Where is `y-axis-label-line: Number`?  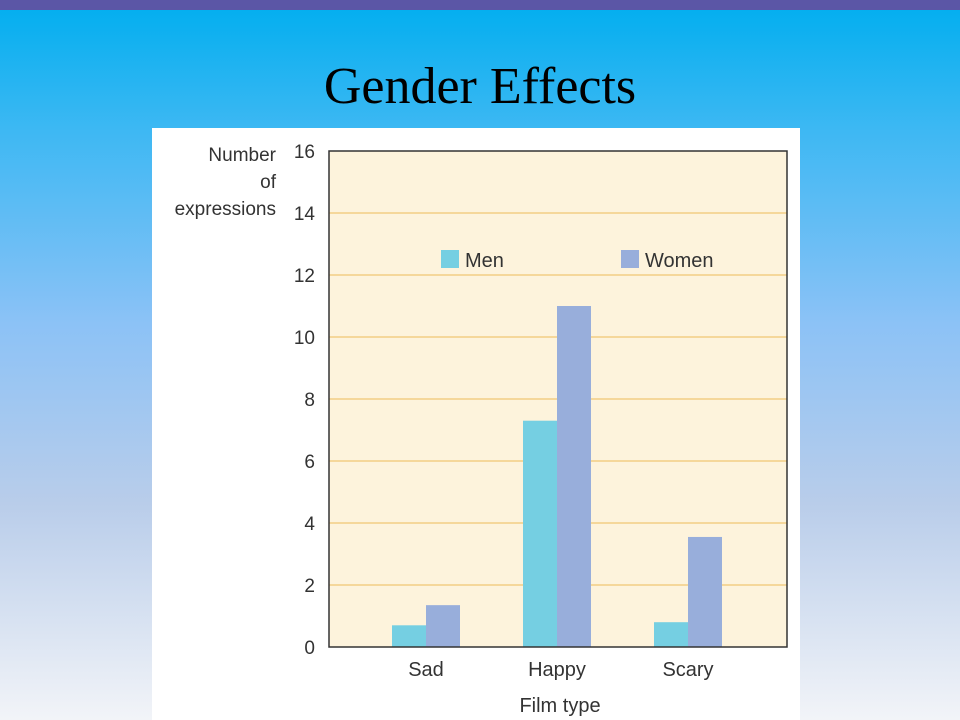
y-axis-label-line: Number is located at coordinates (242, 155).